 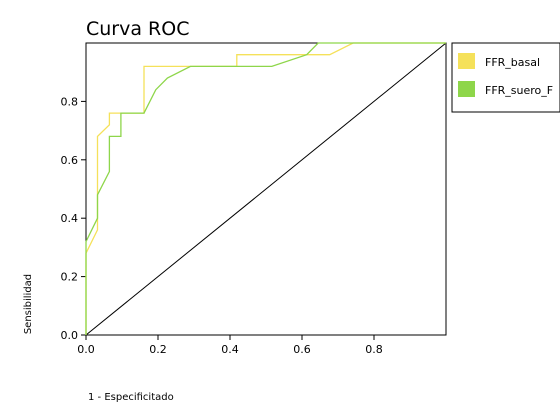 I want to click on y-axis: 0.0 0.2 0.4 0.6 0.8, so click(x=73, y=218).